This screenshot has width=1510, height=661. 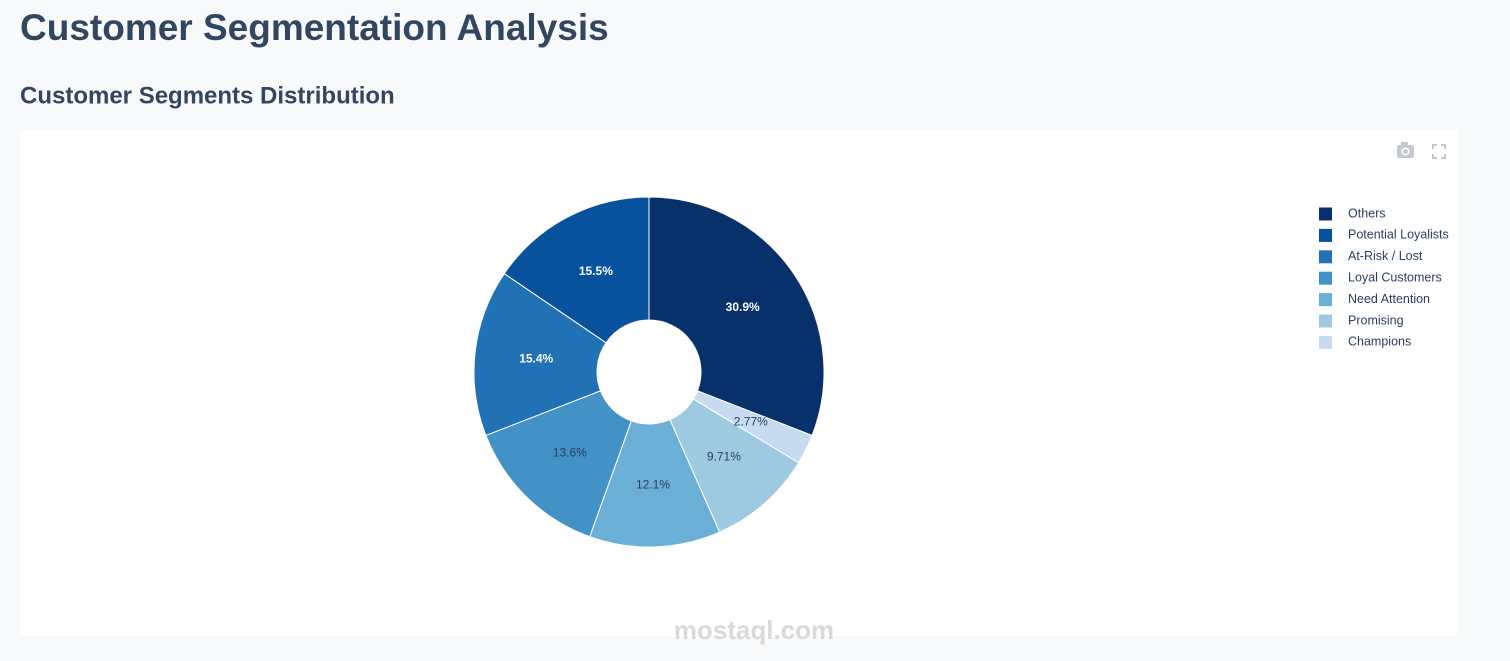 I want to click on legend-label: Need Attention, so click(x=1389, y=299).